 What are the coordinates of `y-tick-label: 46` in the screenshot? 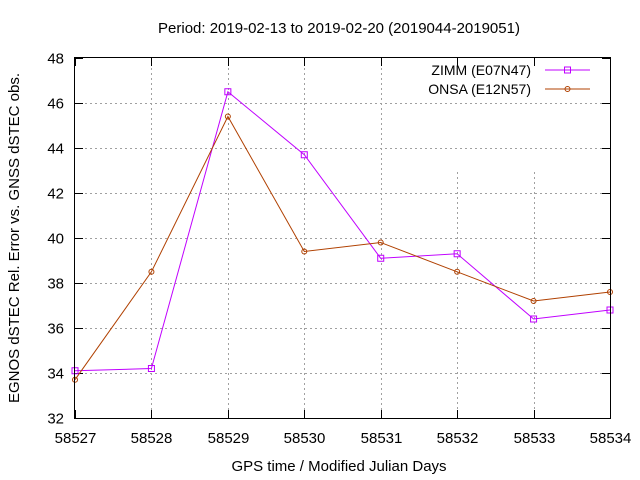 It's located at (55, 104).